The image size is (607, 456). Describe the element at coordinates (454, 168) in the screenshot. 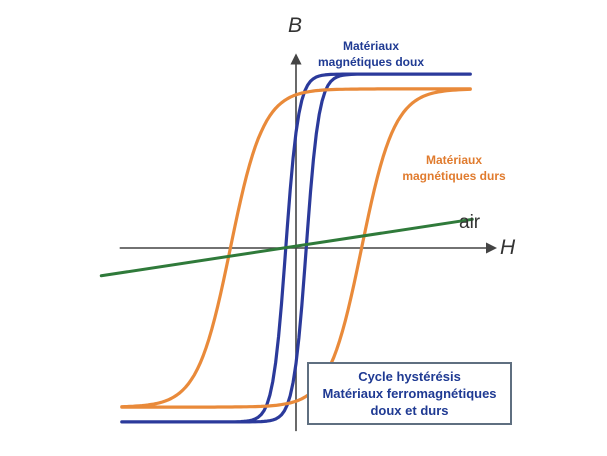

I see `hard-materials-label: Matériaux magnétiques durs` at that location.